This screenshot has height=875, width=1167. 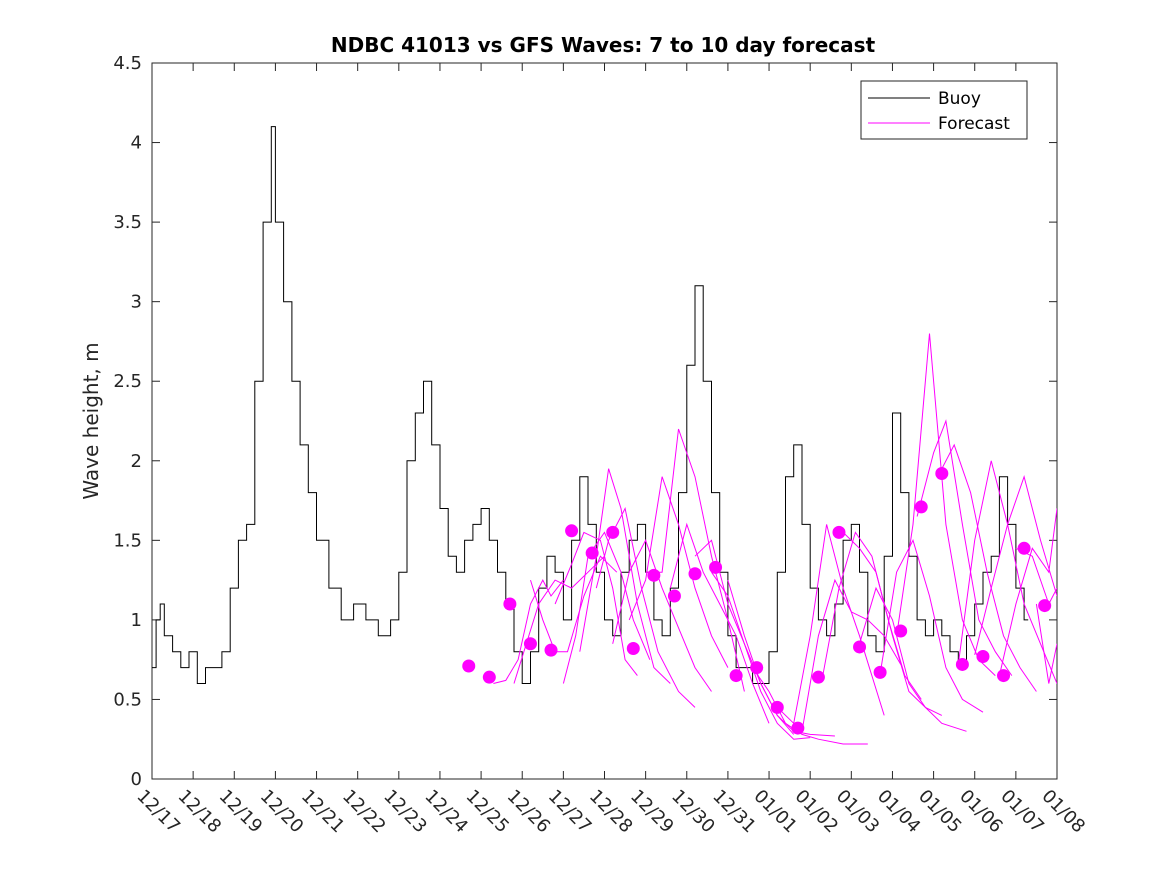 I want to click on x-tick-label: 12/28, so click(x=611, y=812).